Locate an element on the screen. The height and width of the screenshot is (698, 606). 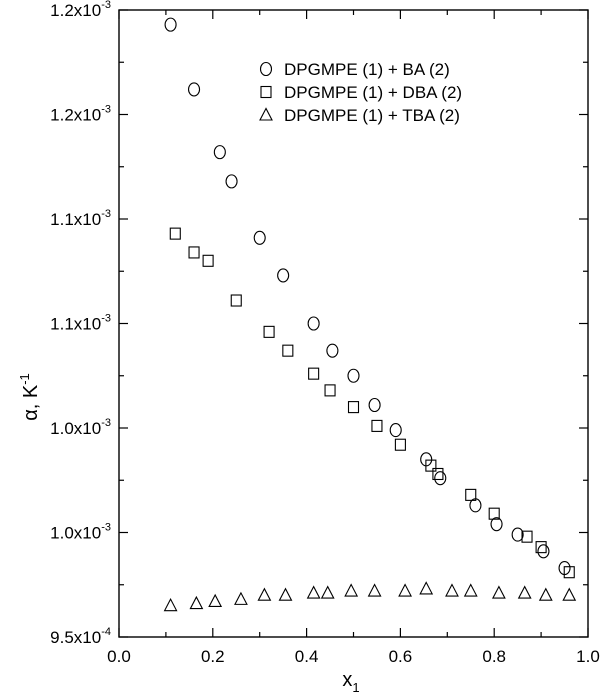
series-triangle is located at coordinates (370, 596).